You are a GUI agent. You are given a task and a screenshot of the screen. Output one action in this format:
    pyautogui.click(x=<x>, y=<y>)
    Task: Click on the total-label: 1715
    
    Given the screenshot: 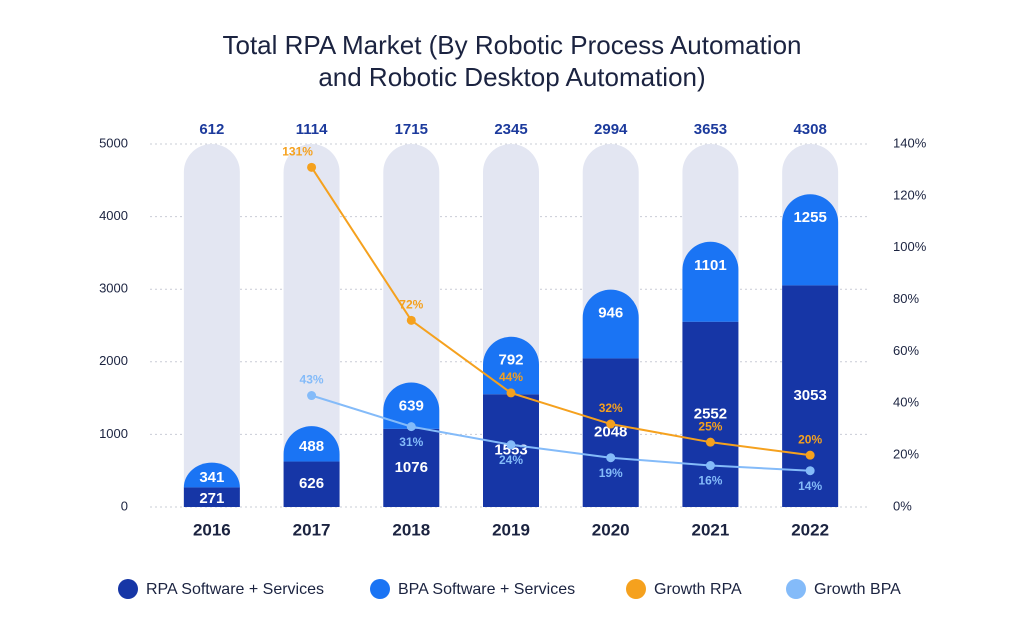 What is the action you would take?
    pyautogui.click(x=411, y=129)
    